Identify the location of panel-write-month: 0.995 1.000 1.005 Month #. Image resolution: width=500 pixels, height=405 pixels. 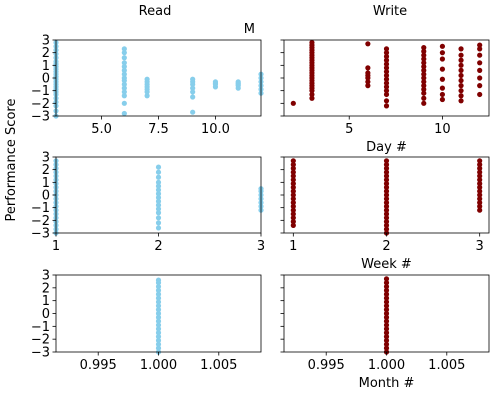
(385, 332).